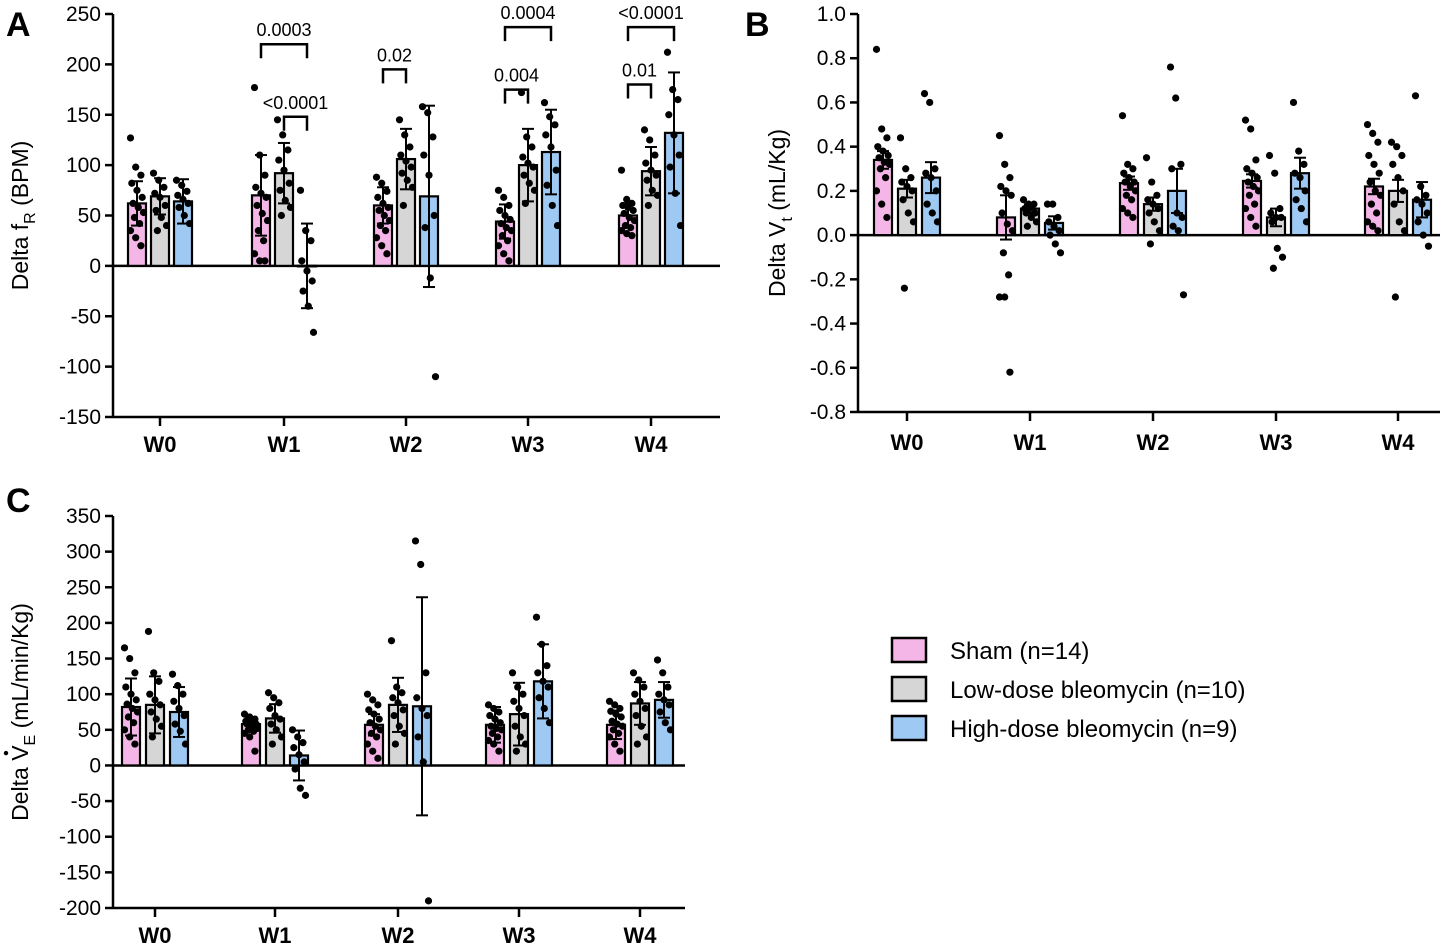  Describe the element at coordinates (83, 552) in the screenshot. I see `y-tick-label: 300` at that location.